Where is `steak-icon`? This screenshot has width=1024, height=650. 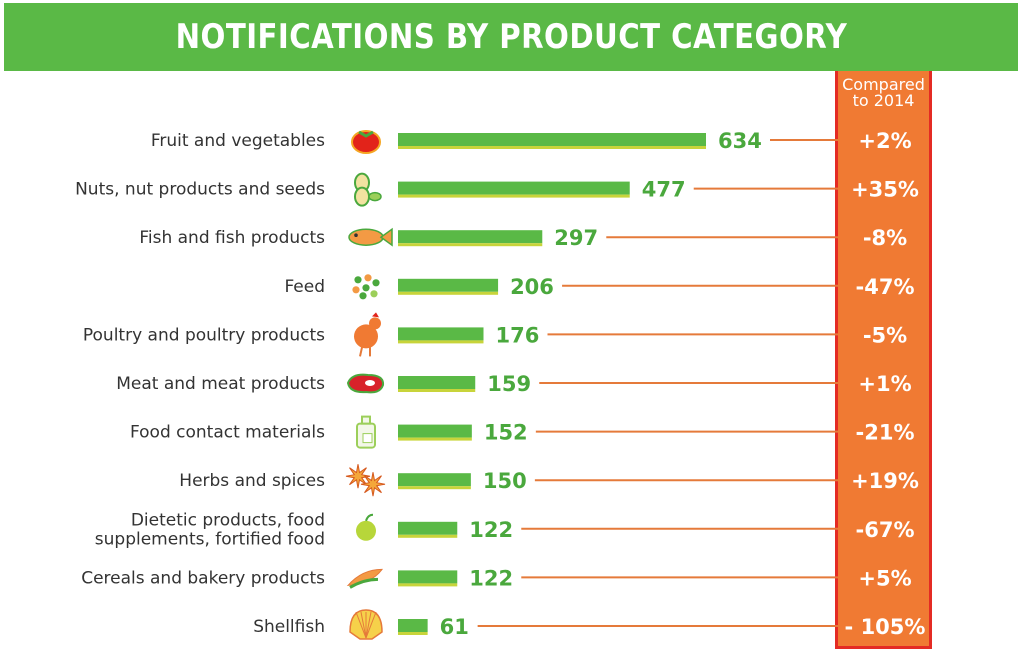
steak-icon is located at coordinates (365, 383).